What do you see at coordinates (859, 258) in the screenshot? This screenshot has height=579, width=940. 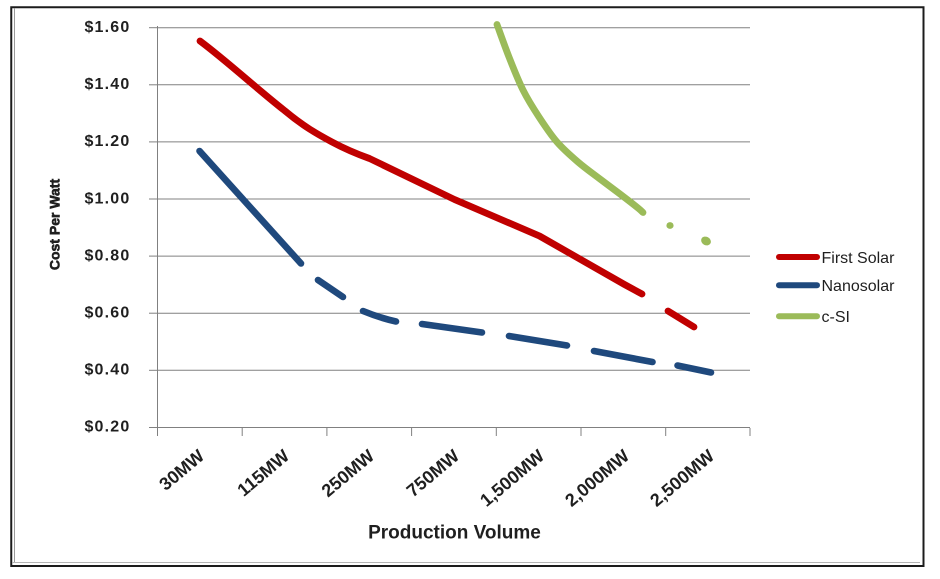 I see `svg-text: First Solar` at bounding box center [859, 258].